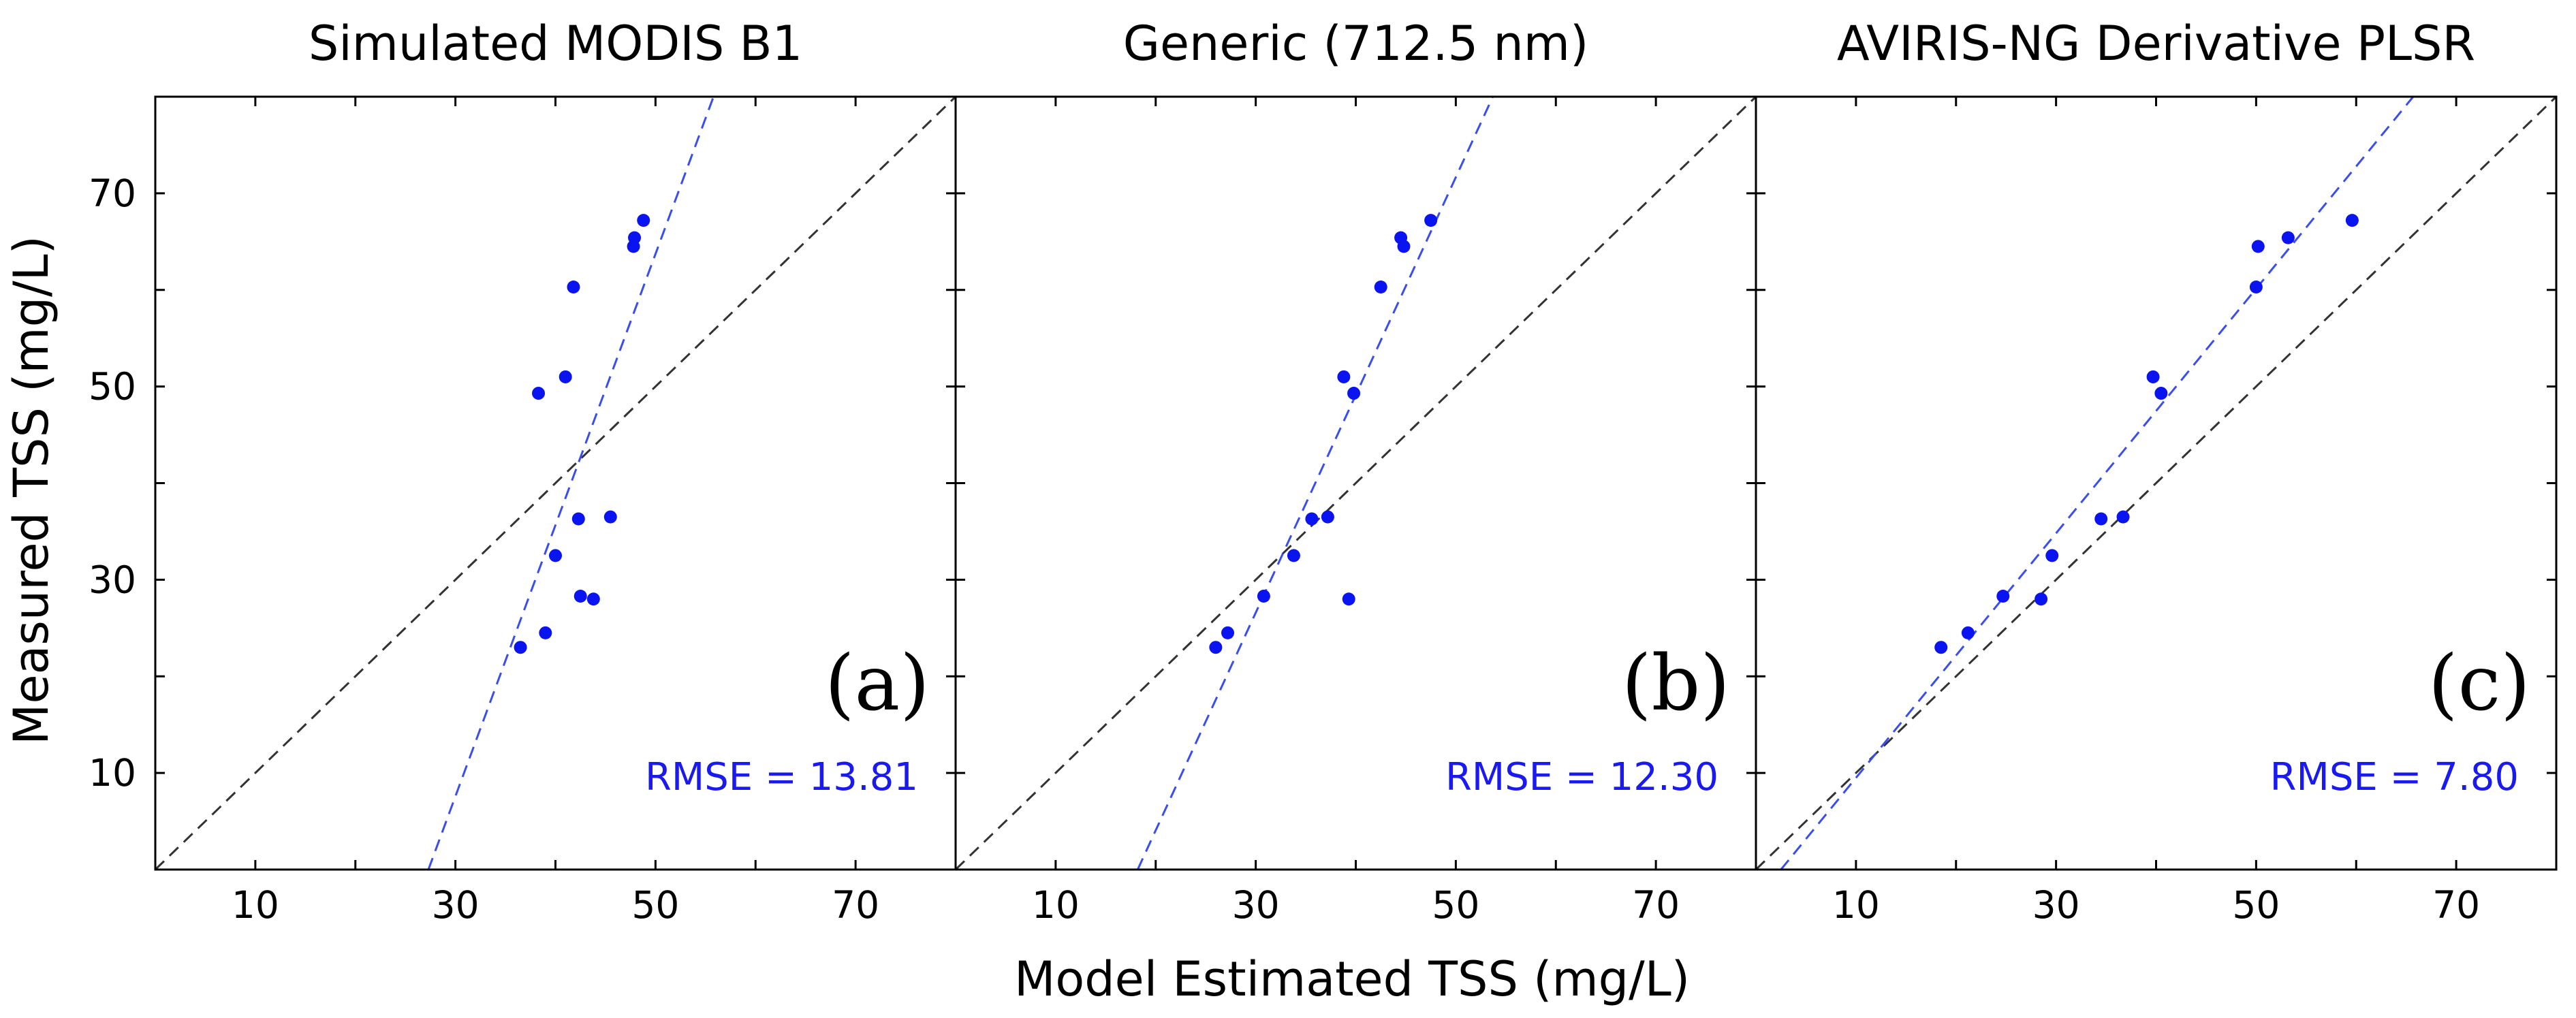  I want to click on rmse-annotation: RMSE = 7.80, so click(2394, 777).